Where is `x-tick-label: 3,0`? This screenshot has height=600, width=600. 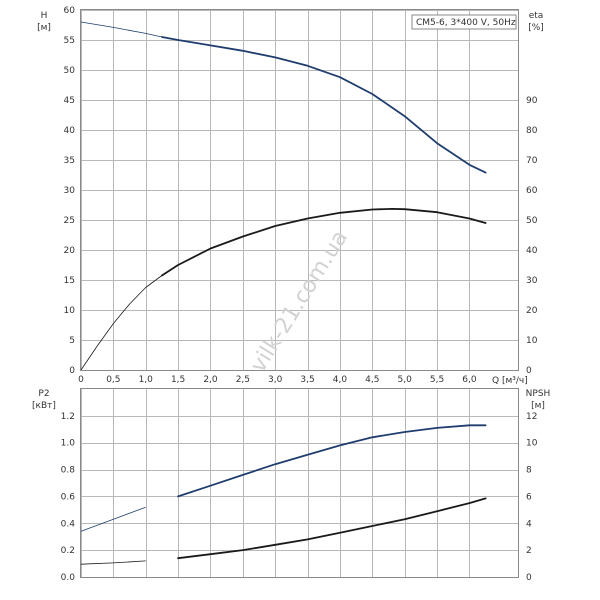
x-tick-label: 3,0 is located at coordinates (275, 380).